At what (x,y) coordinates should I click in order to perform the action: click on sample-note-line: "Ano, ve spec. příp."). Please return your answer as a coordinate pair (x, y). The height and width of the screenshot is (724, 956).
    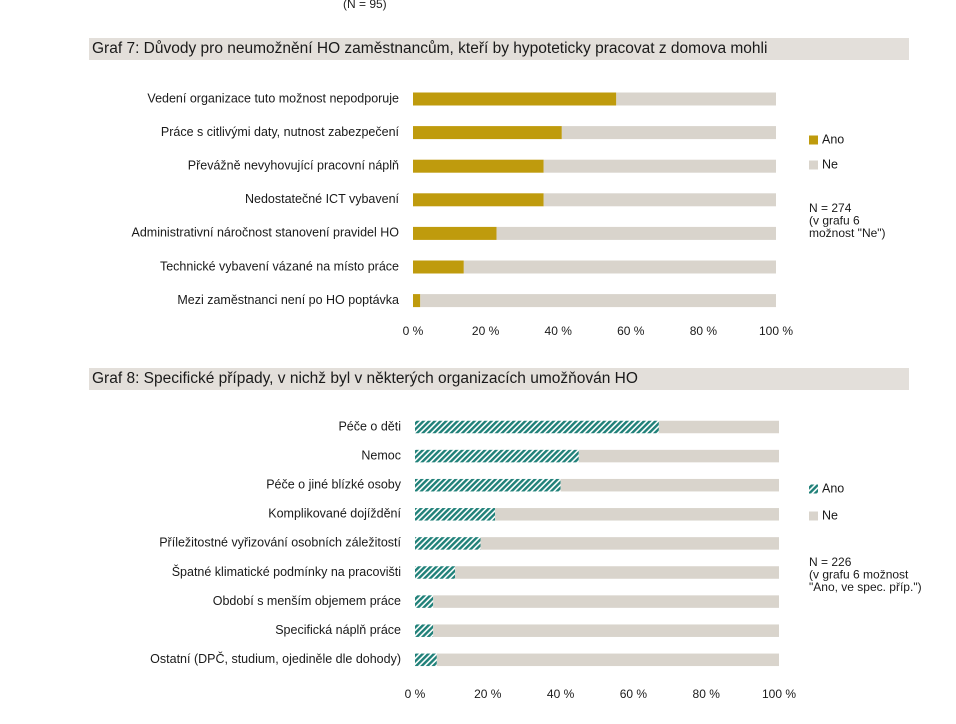
    Looking at the image, I should click on (865, 587).